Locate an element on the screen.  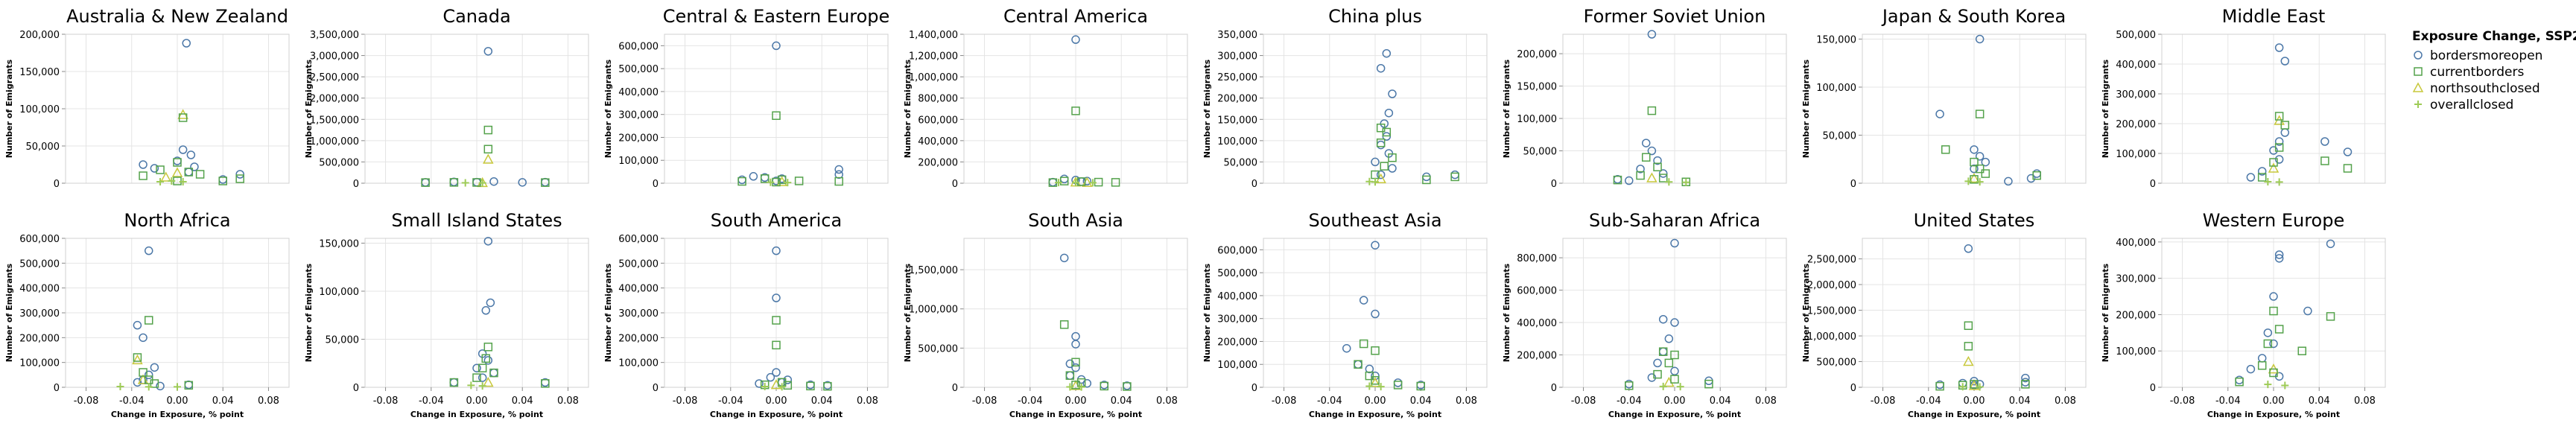
legend-marker-bordersmoreopen is located at coordinates (2418, 55).